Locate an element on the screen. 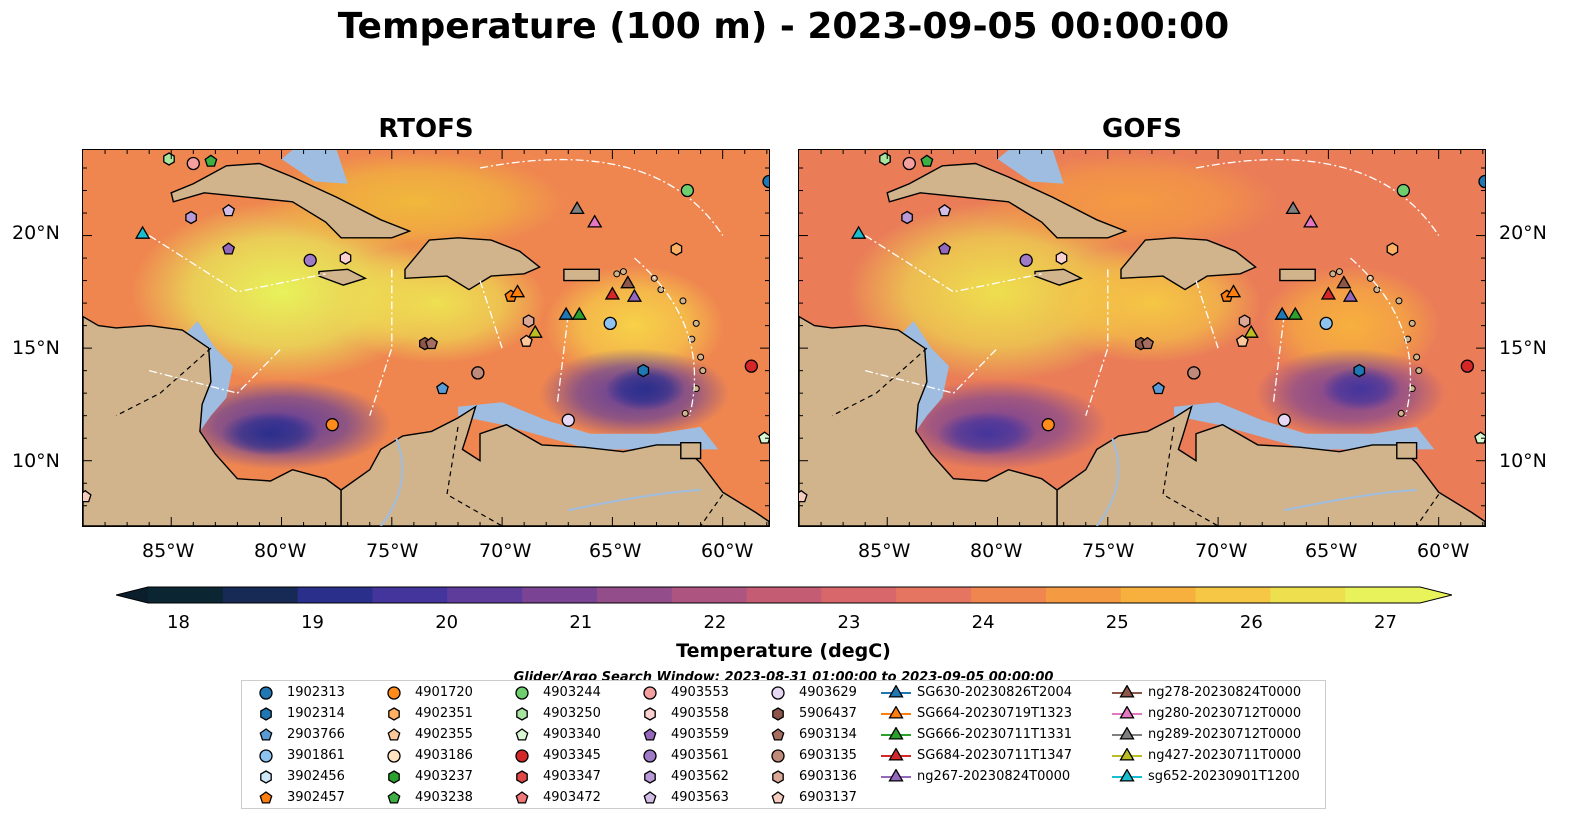 This screenshot has width=1577, height=827. legend-label: 4903562 is located at coordinates (700, 776).